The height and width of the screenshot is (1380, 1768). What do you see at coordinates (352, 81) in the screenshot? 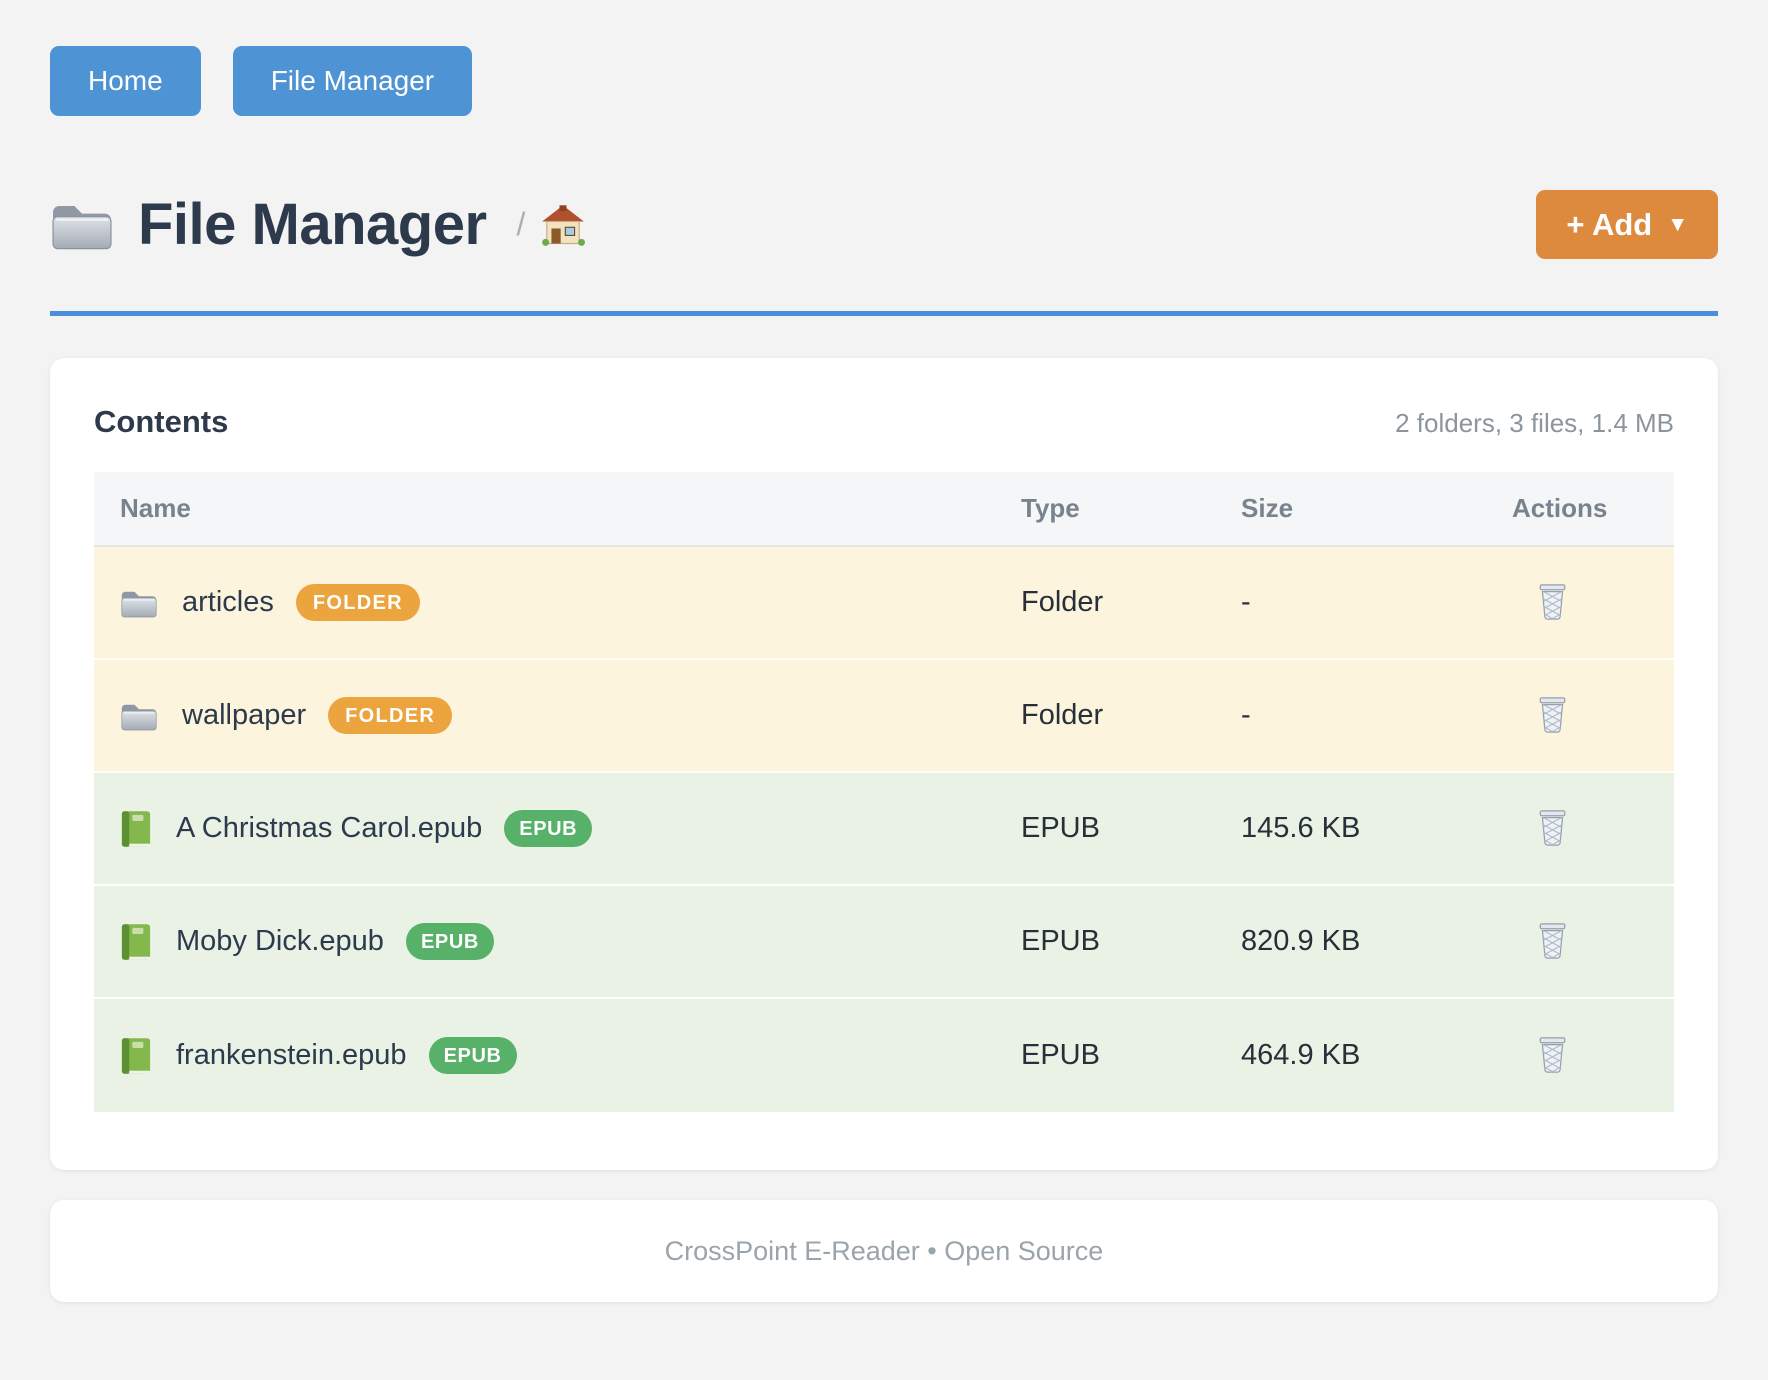
I see `nav-button-file-manager: File Manager` at bounding box center [352, 81].